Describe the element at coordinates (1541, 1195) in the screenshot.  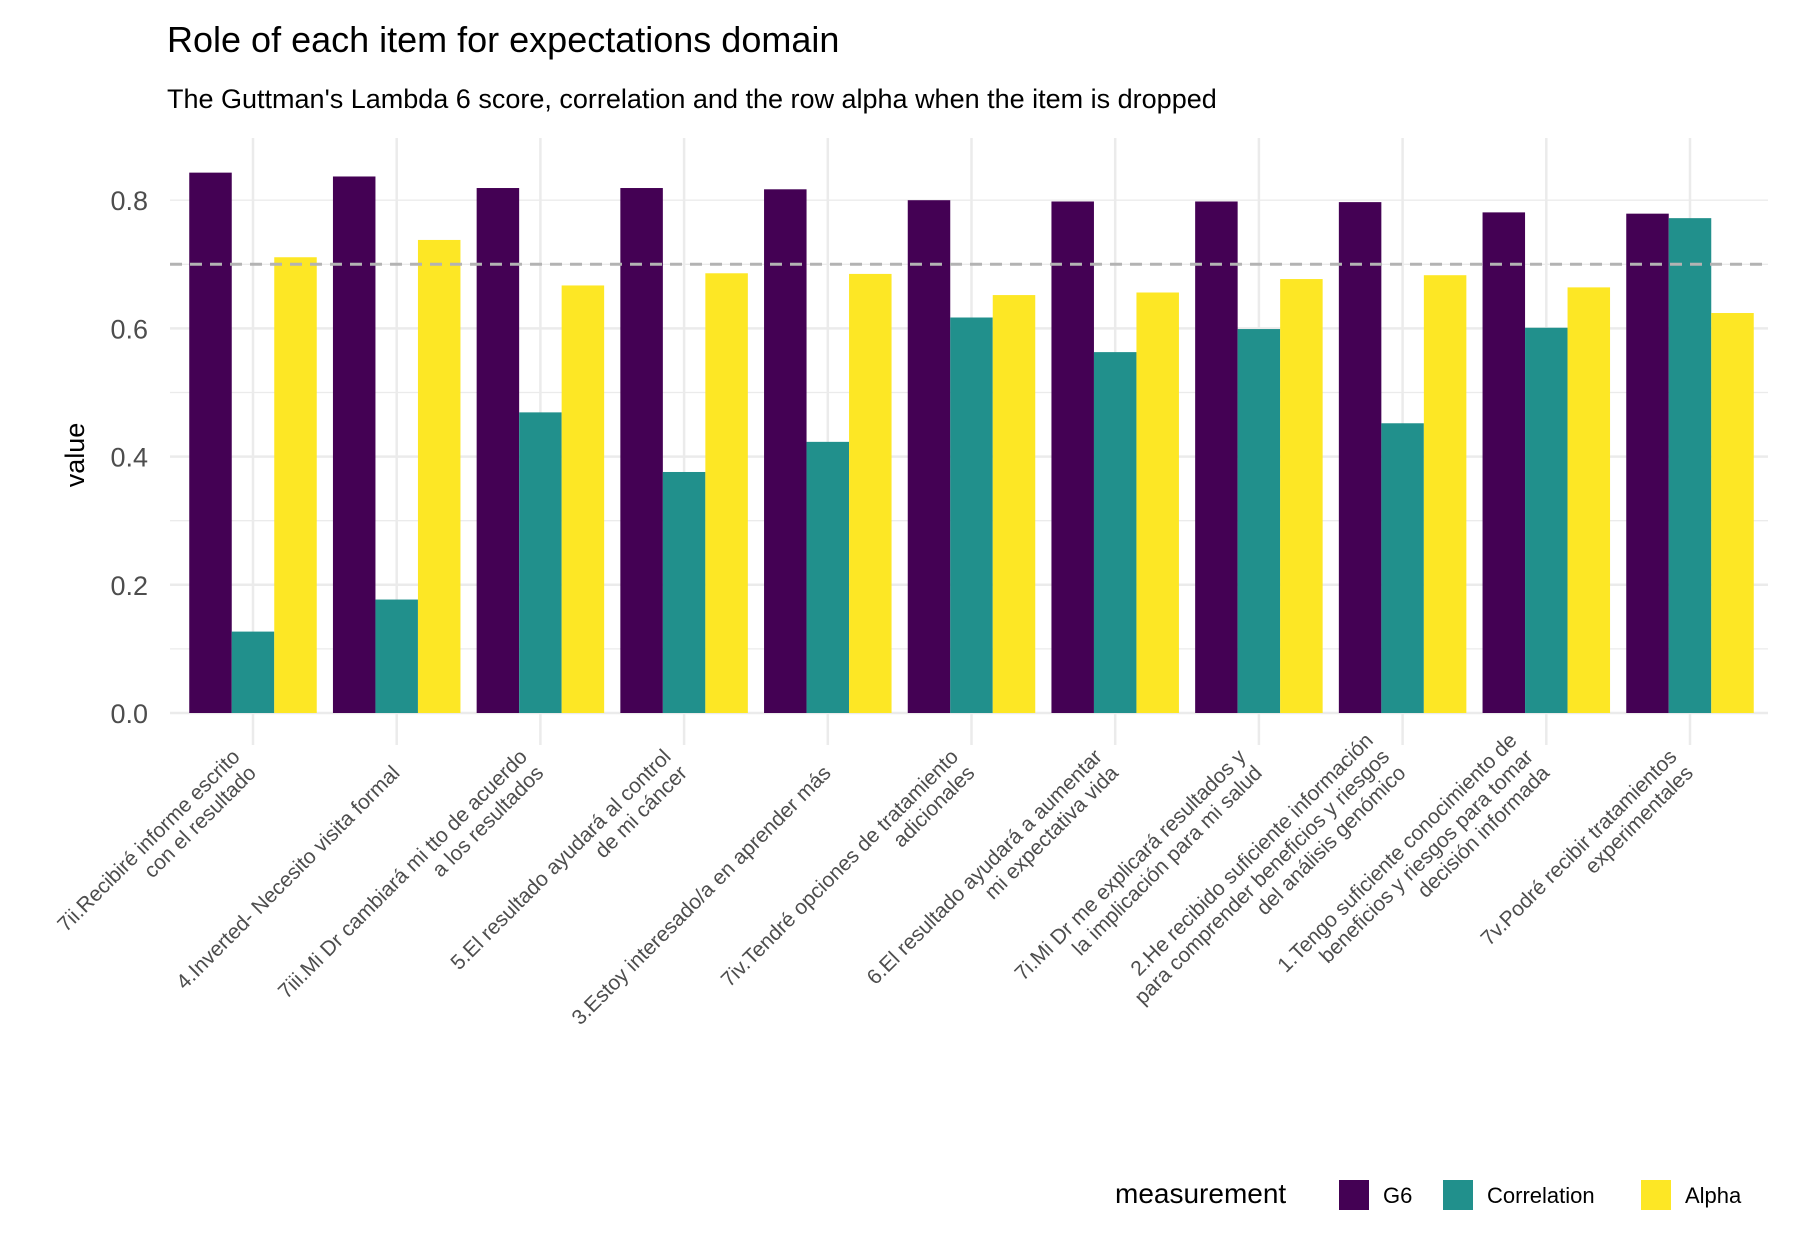
I see `legend-label-correlation: Correlation` at that location.